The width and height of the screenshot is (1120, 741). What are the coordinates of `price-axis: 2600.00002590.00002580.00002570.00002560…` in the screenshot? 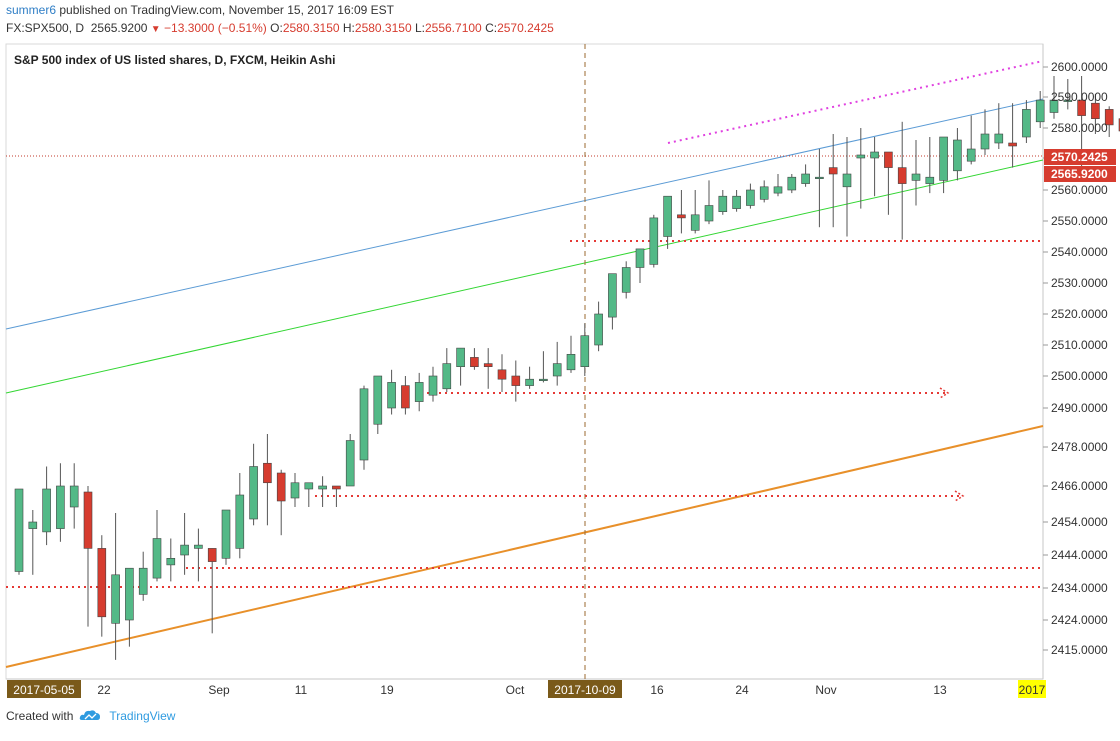 It's located at (1079, 358).